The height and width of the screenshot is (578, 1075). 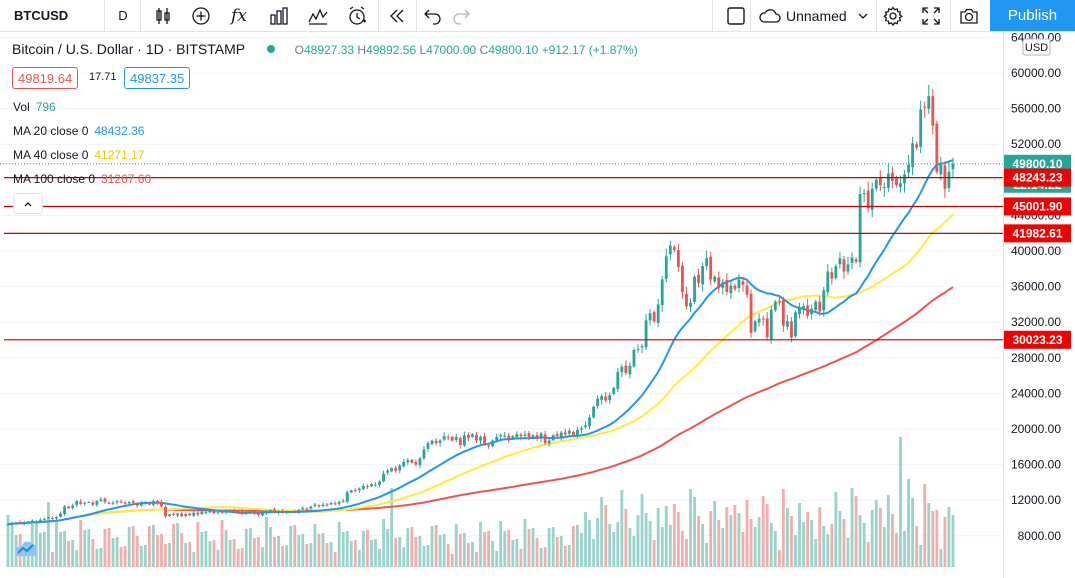 What do you see at coordinates (28, 203) in the screenshot?
I see `collapse-legend-button` at bounding box center [28, 203].